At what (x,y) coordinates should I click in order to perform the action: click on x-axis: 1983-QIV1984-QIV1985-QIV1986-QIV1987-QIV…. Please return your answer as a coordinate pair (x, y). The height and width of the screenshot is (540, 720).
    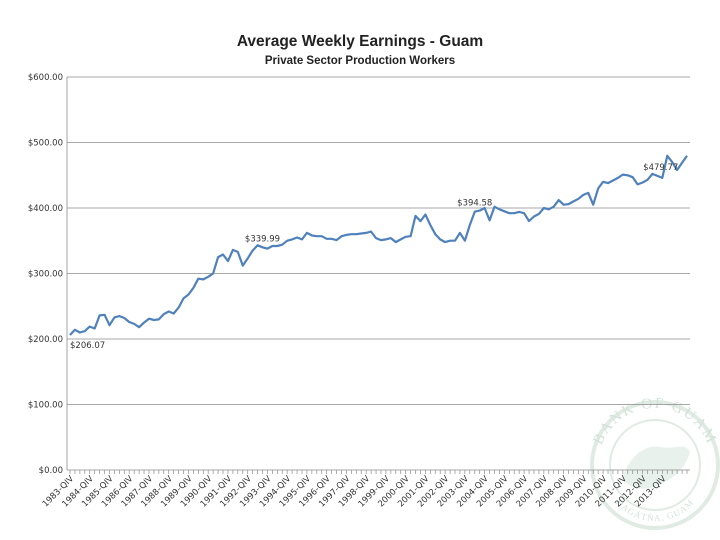
    Looking at the image, I should click on (364, 489).